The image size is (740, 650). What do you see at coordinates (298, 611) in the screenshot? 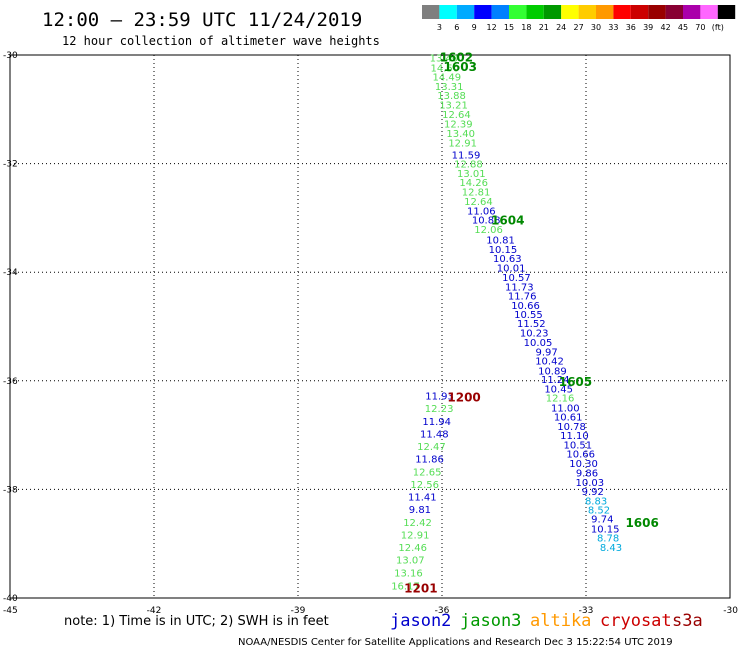
I see `x-tick-label: -39` at bounding box center [298, 611].